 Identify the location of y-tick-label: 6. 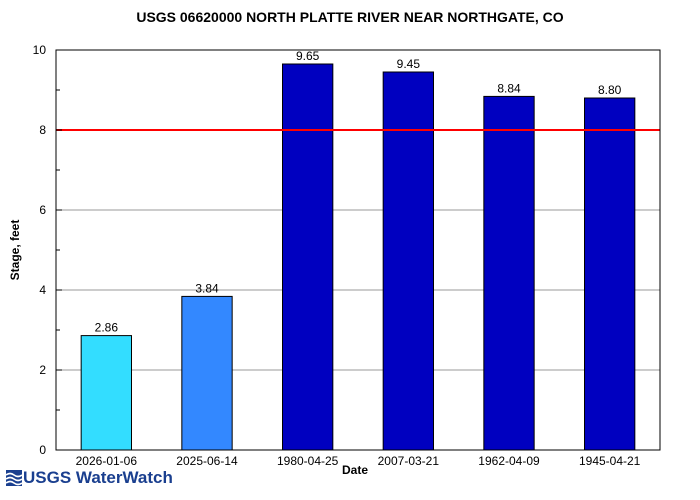
(42, 210).